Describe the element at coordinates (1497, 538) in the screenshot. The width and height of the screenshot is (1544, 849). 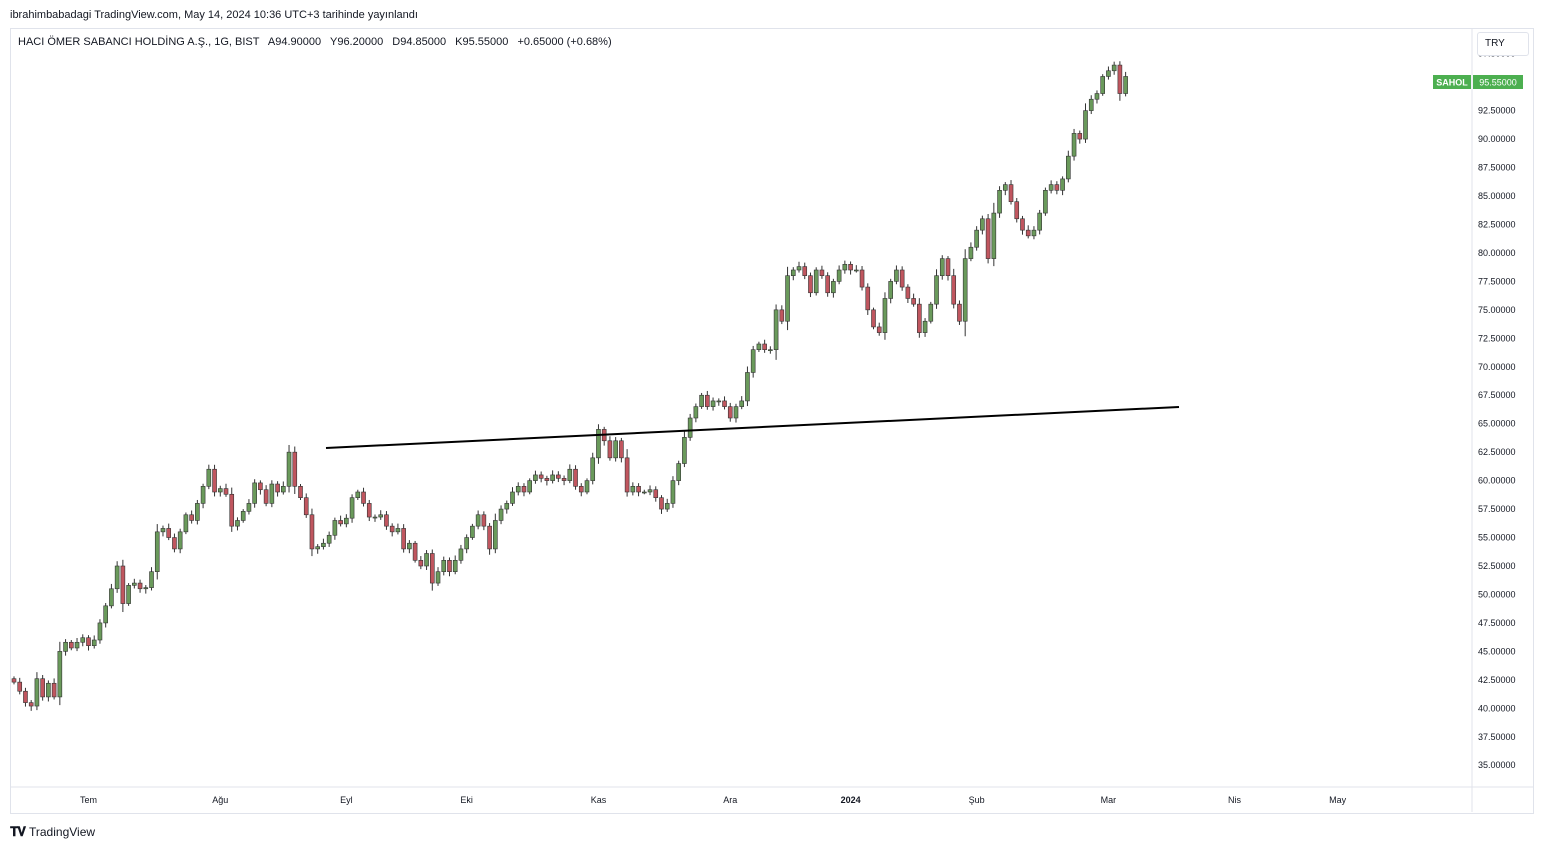
I see `y-tick-label: 55.00000` at that location.